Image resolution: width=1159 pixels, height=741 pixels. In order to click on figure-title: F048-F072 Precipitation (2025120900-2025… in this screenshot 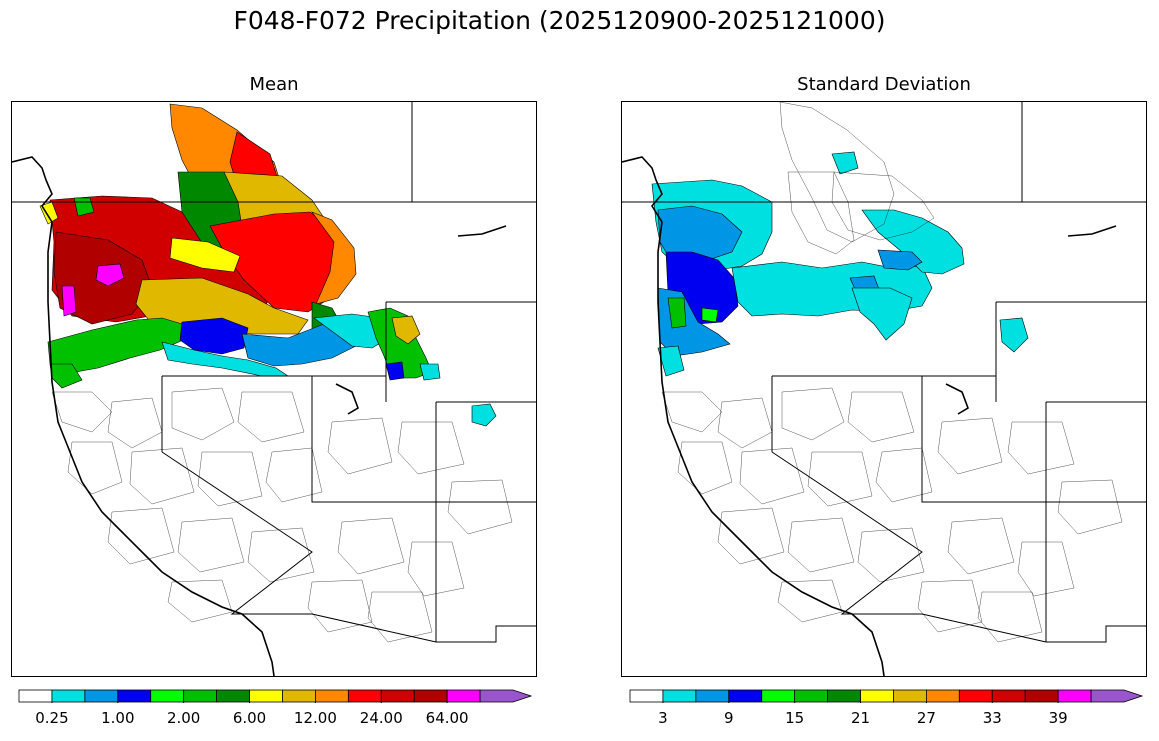, I will do `click(559, 20)`.